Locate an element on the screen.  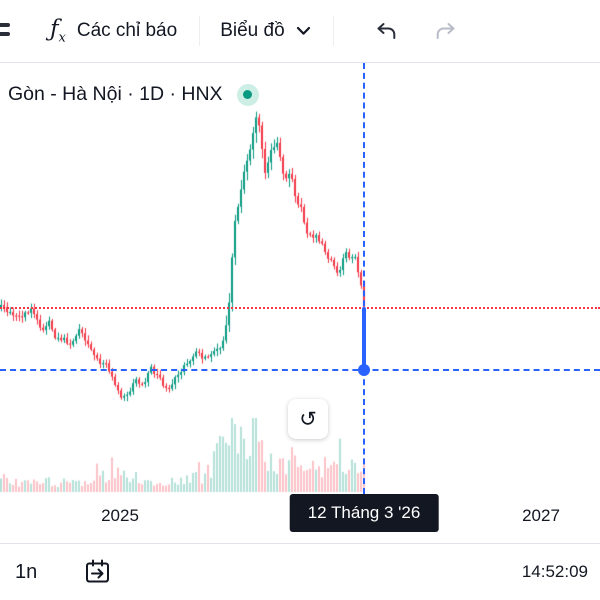
cropped-tool-icon is located at coordinates (7, 31).